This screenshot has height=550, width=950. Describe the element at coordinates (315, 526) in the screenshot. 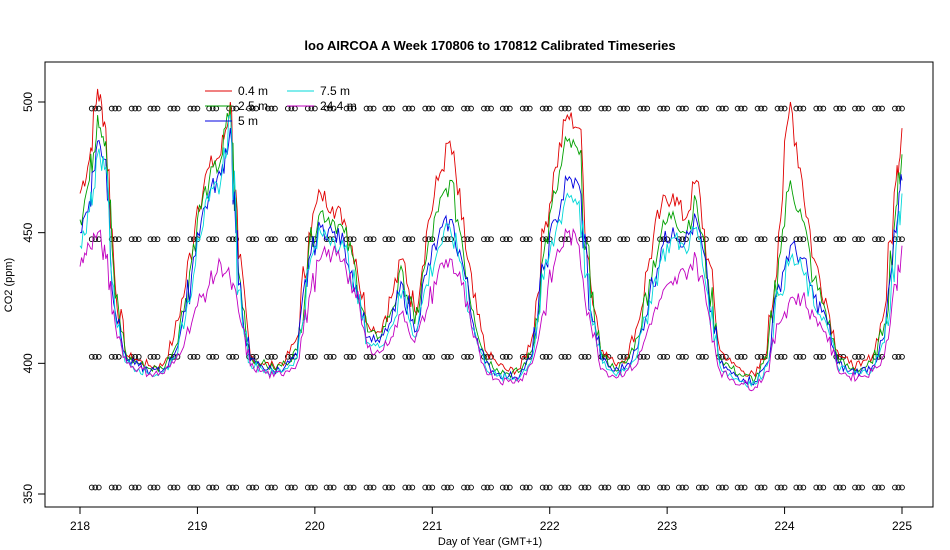

I see `x-tick-label: 220` at that location.